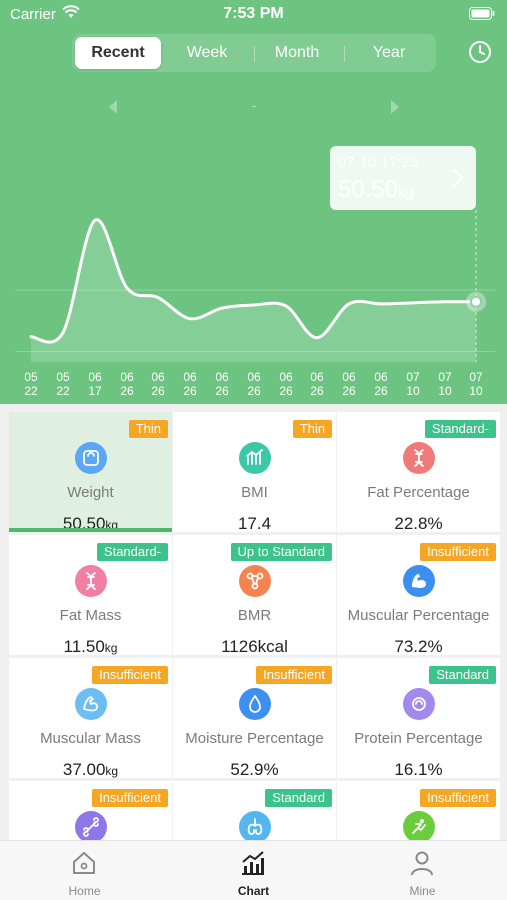 The width and height of the screenshot is (507, 900). What do you see at coordinates (368, 189) in the screenshot?
I see `tooltip-value-number: 50.50` at bounding box center [368, 189].